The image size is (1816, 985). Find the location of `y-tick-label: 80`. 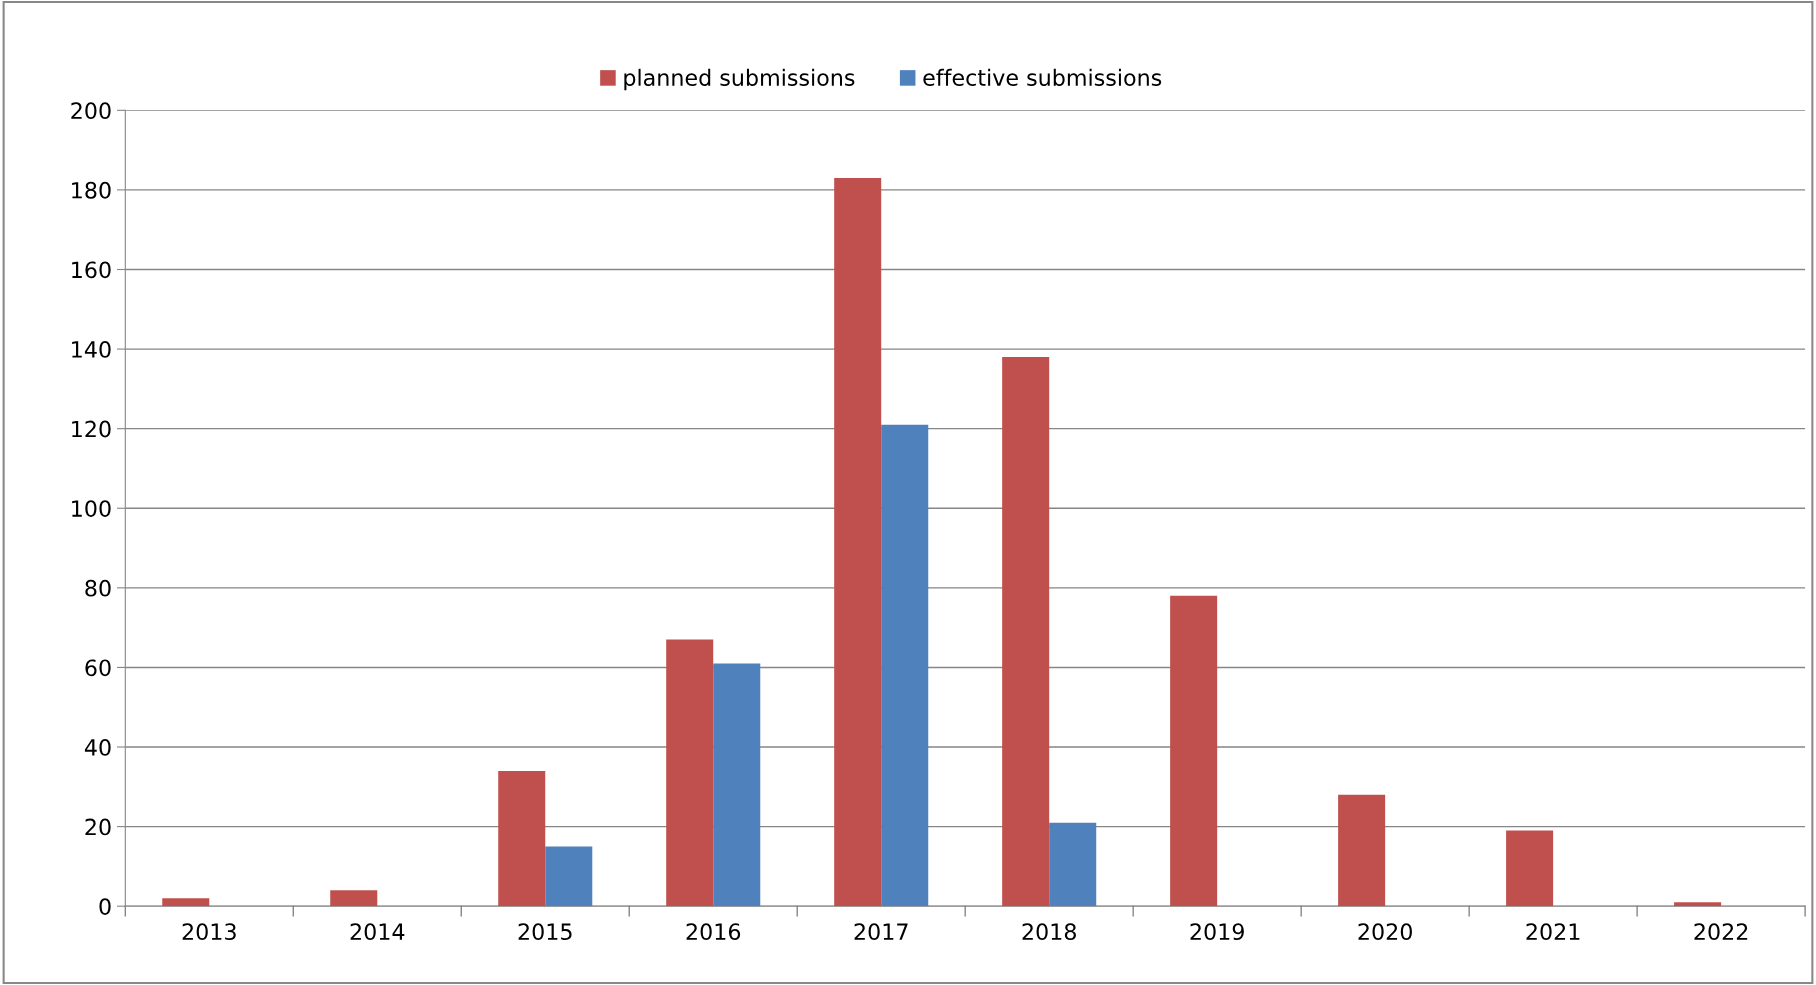

y-tick-label: 80 is located at coordinates (98, 588).